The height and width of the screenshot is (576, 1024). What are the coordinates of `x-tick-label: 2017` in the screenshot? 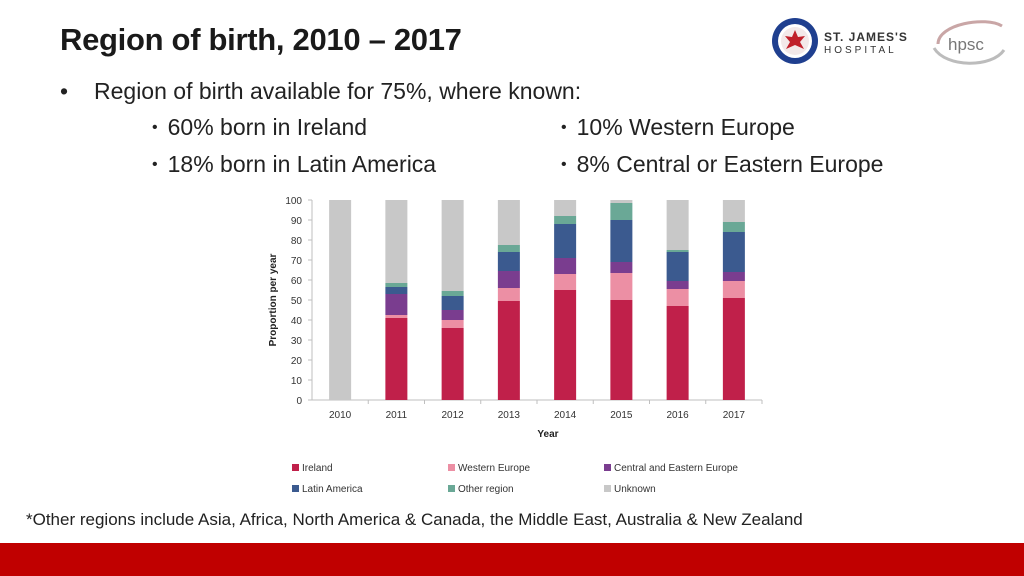 It's located at (734, 415).